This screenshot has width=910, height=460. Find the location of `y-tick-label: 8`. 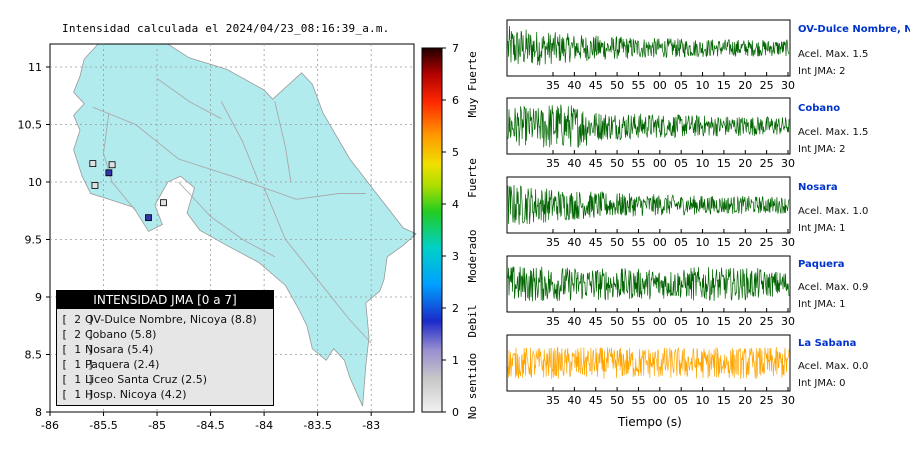

y-tick-label: 8 is located at coordinates (38, 412).